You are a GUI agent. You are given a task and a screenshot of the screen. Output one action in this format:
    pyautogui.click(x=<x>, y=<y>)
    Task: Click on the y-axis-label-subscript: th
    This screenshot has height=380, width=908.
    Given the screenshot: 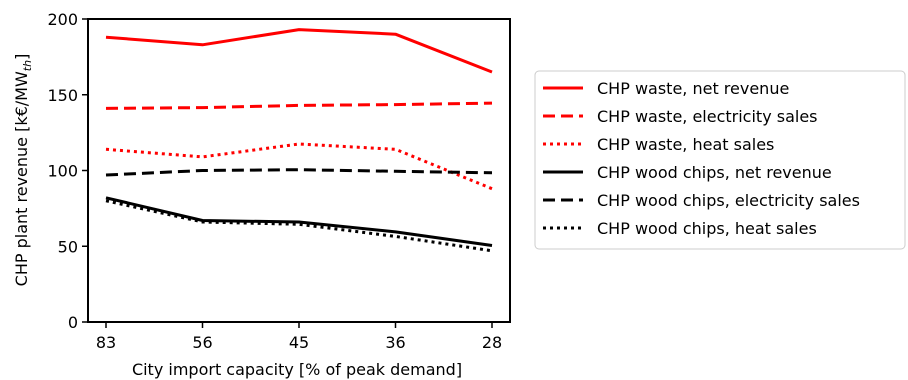 What is the action you would take?
    pyautogui.click(x=27, y=65)
    